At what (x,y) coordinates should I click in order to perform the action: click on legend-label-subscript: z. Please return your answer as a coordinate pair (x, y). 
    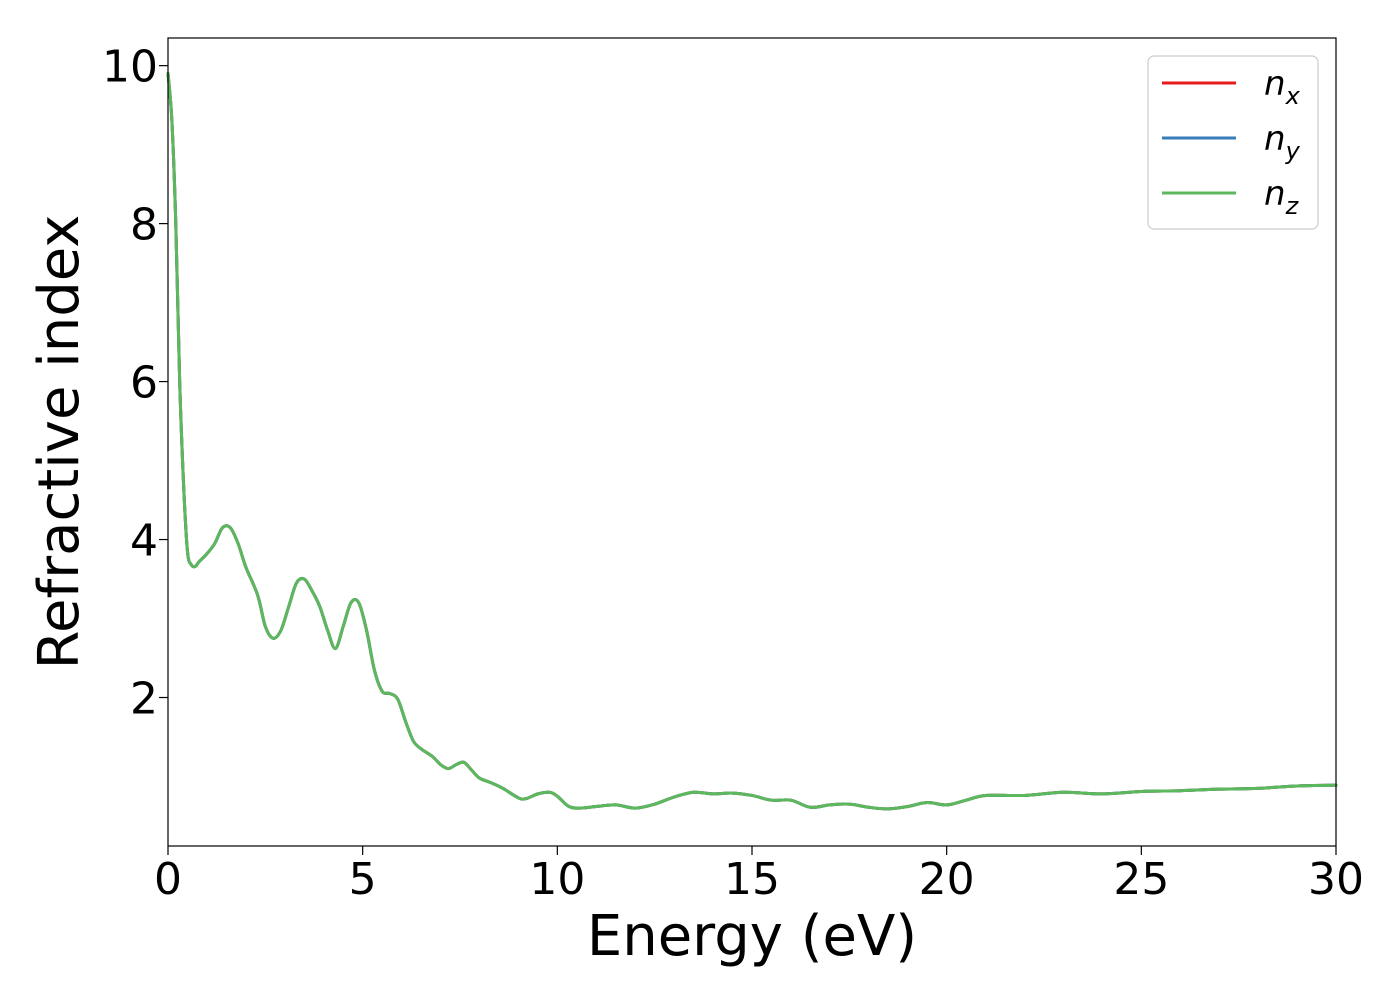
    Looking at the image, I should click on (1292, 206).